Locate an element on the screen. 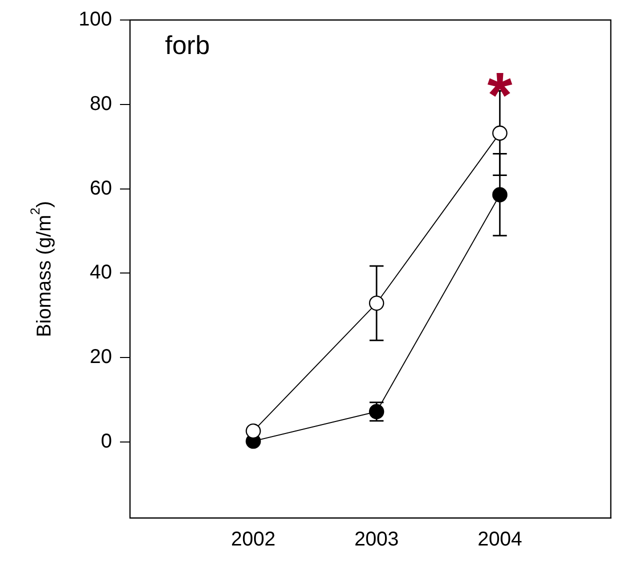  y-tick-label: 80 is located at coordinates (101, 103).